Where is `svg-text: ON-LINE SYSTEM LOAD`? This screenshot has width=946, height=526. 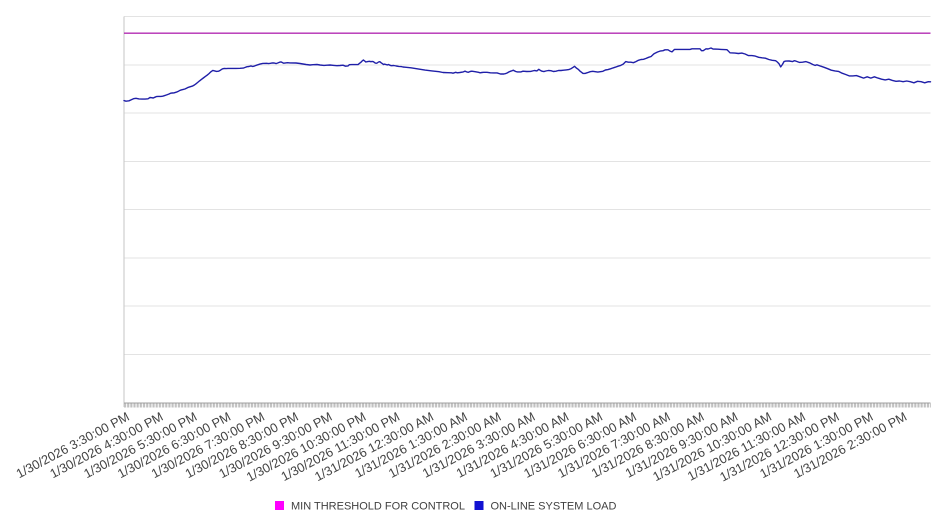 svg-text: ON-LINE SYSTEM LOAD is located at coordinates (554, 507).